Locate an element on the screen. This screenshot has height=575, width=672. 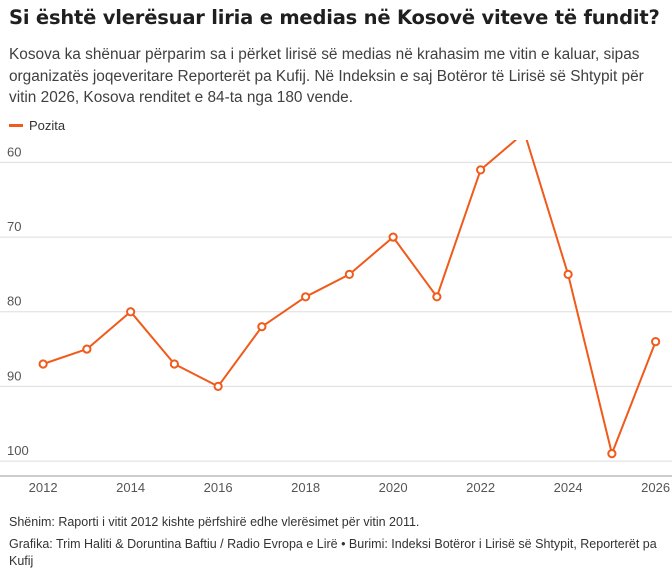
data-point-2018 is located at coordinates (306, 297).